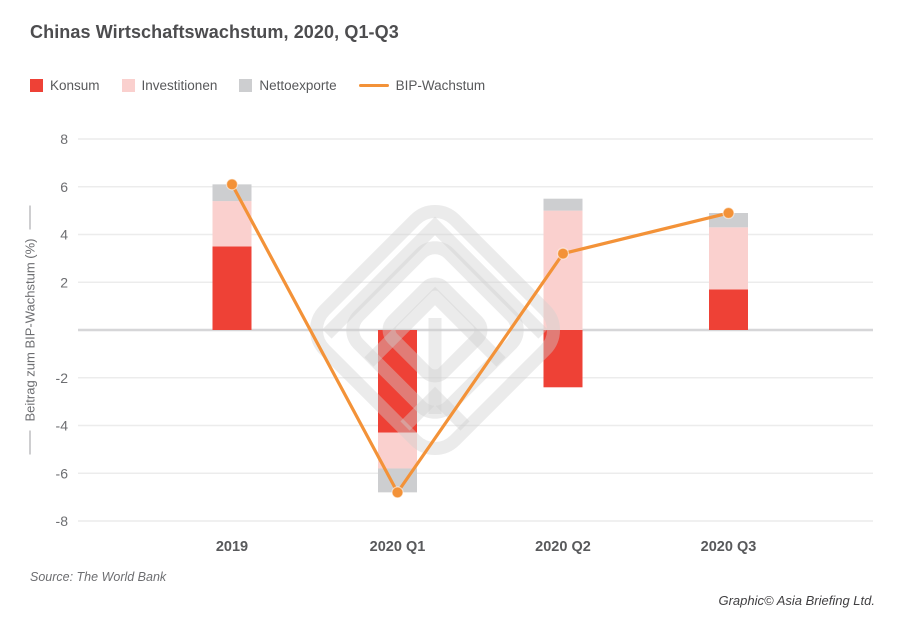 The image size is (900, 635). What do you see at coordinates (64, 282) in the screenshot?
I see `y-tick-label: 2` at bounding box center [64, 282].